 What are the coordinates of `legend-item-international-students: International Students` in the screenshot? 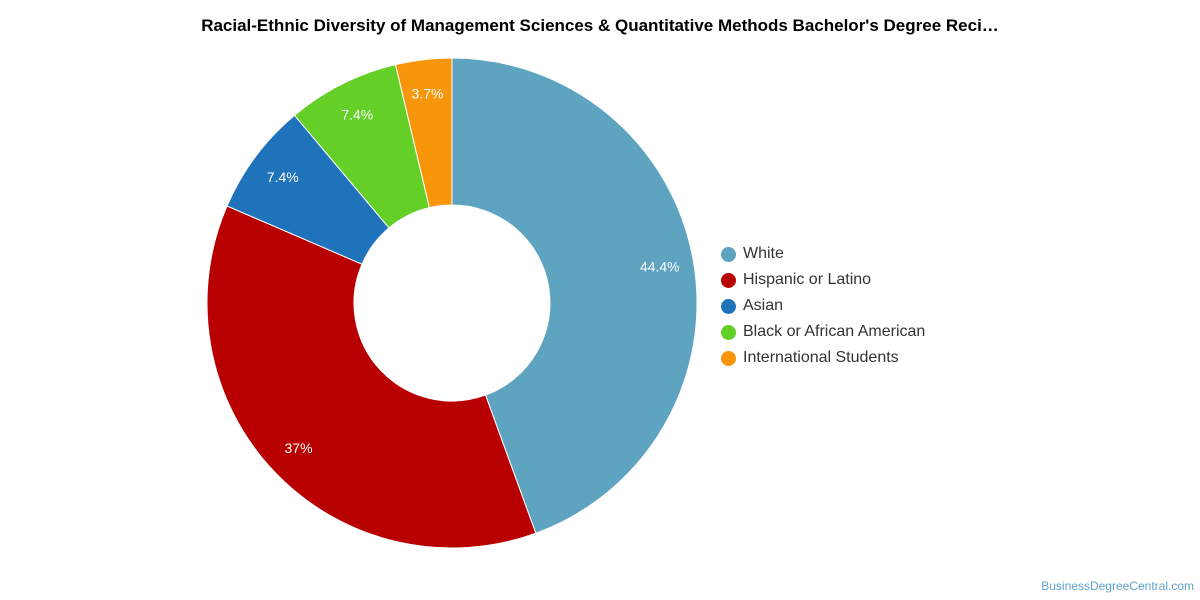 It's located at (823, 358).